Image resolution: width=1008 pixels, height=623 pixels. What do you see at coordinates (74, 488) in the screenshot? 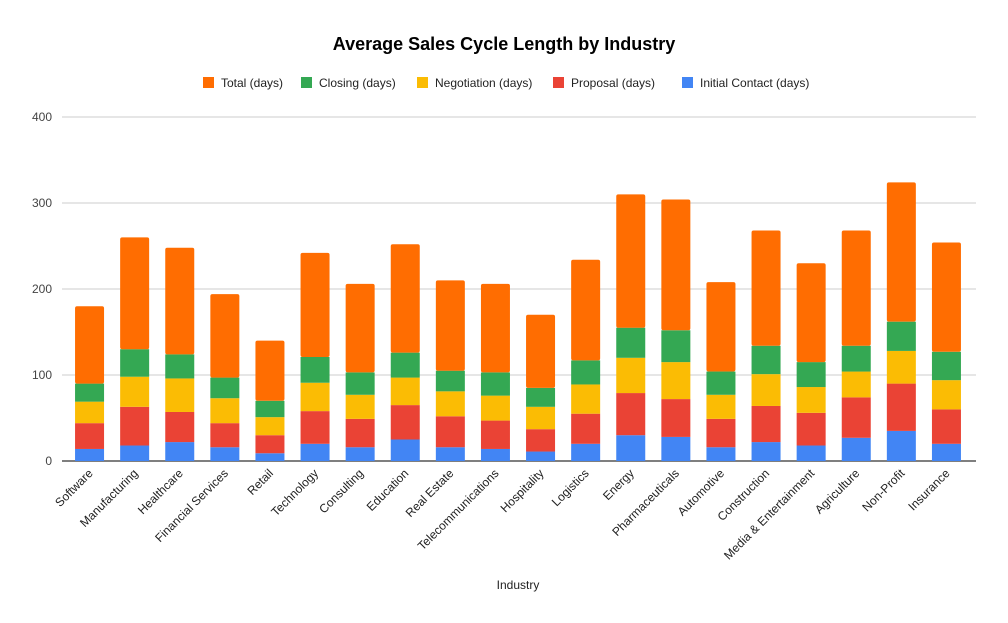
I see `x-tick-label: Software` at bounding box center [74, 488].